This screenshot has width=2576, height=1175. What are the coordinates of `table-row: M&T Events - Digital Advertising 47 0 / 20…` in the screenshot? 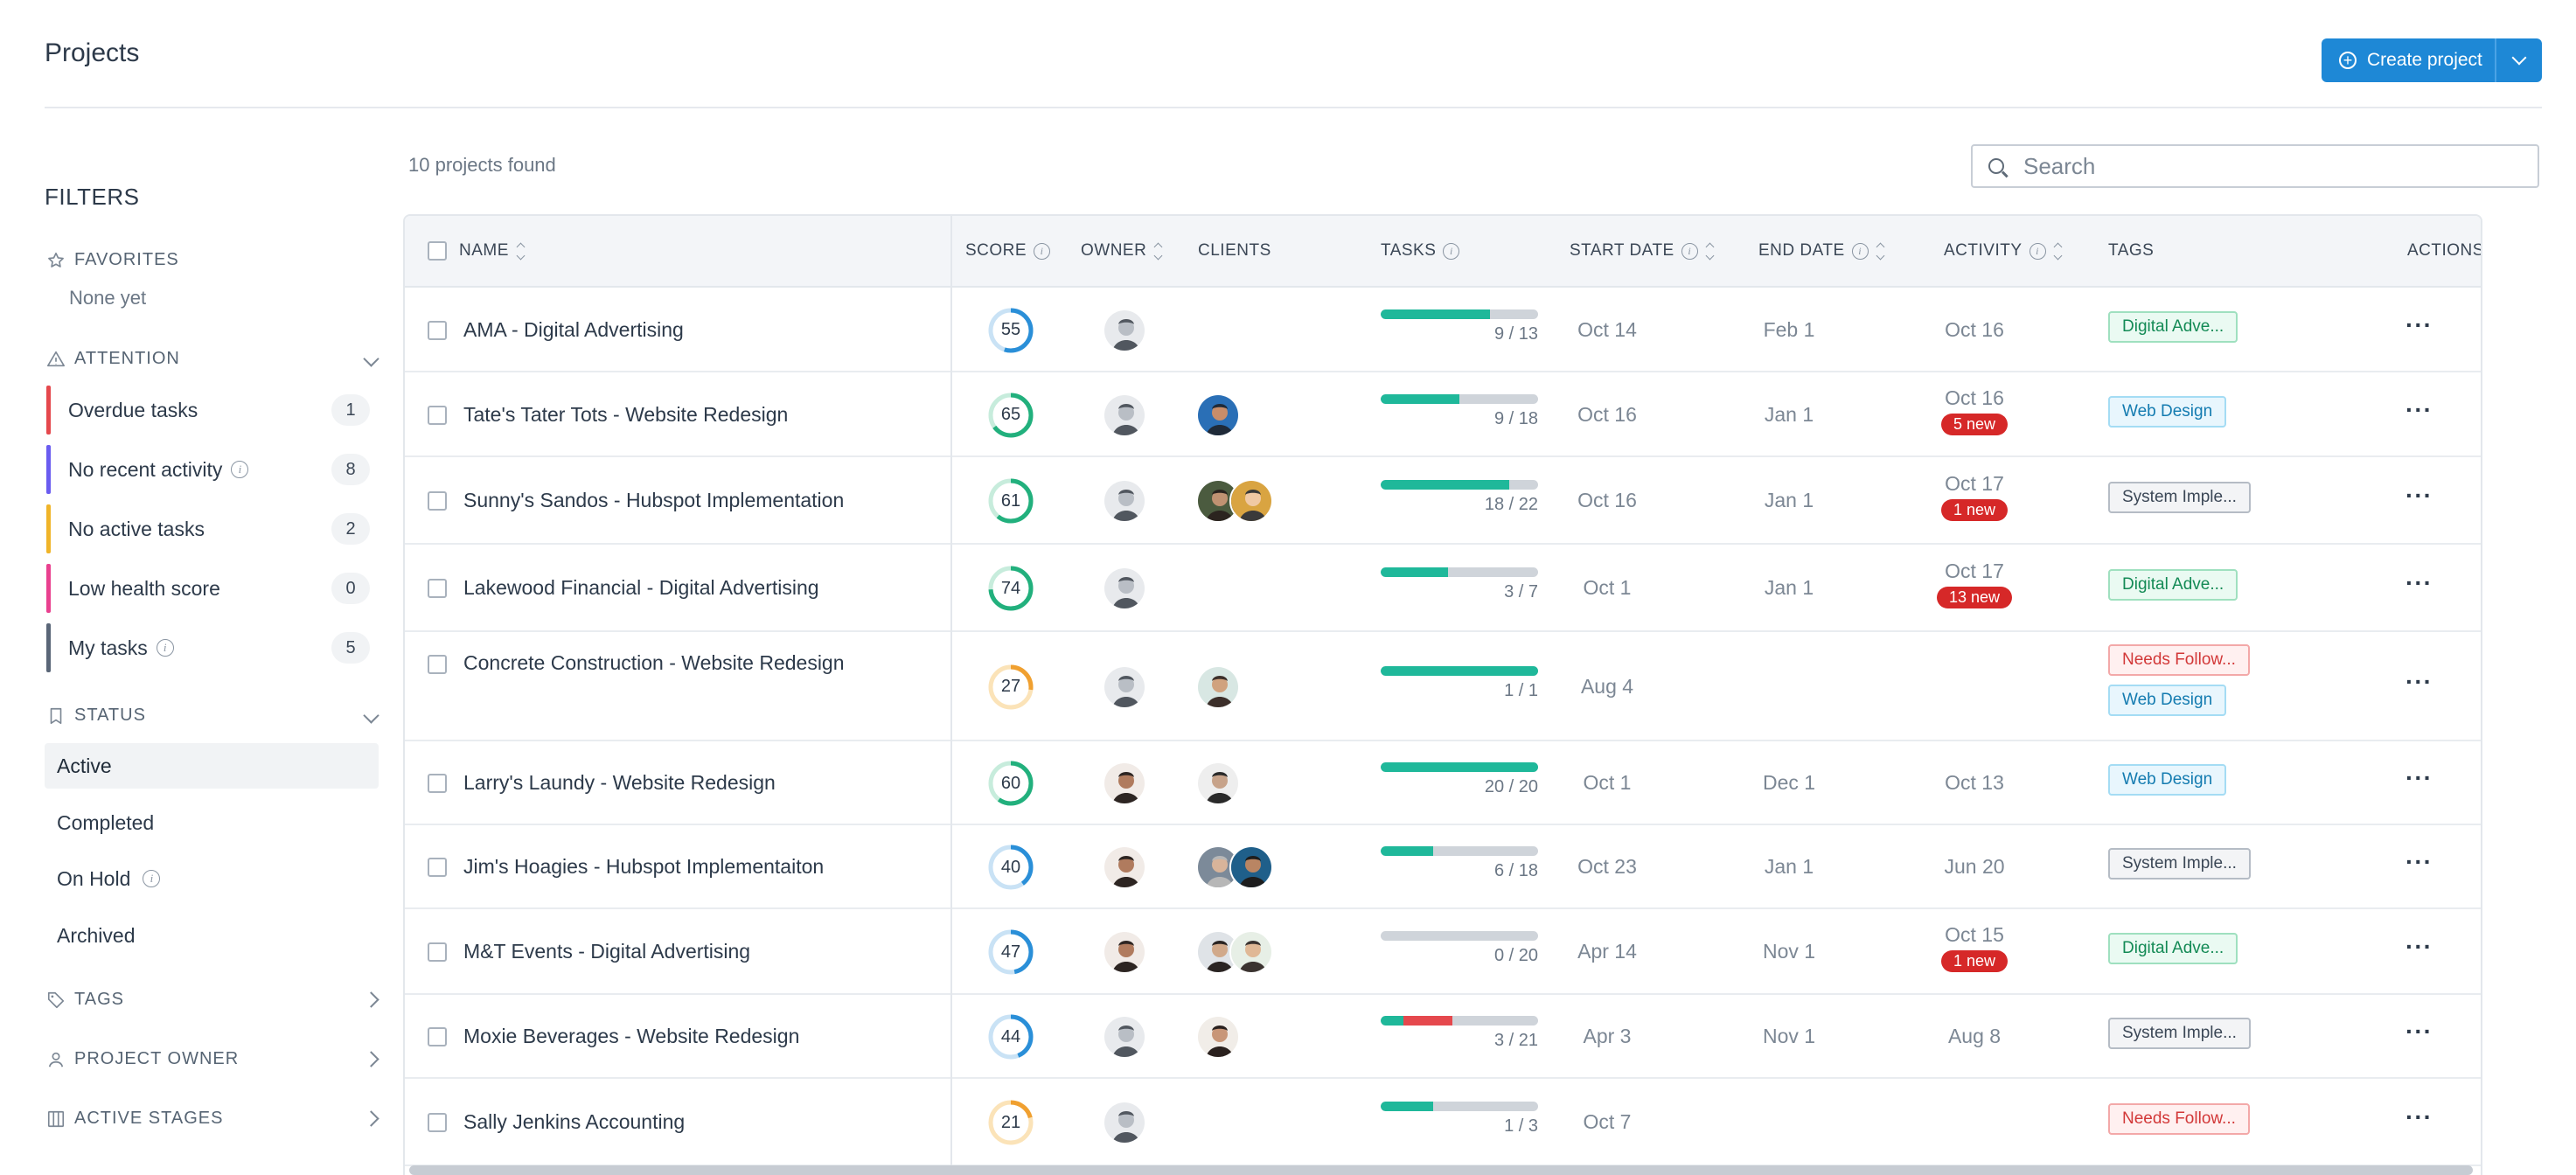 It's located at (1443, 952).